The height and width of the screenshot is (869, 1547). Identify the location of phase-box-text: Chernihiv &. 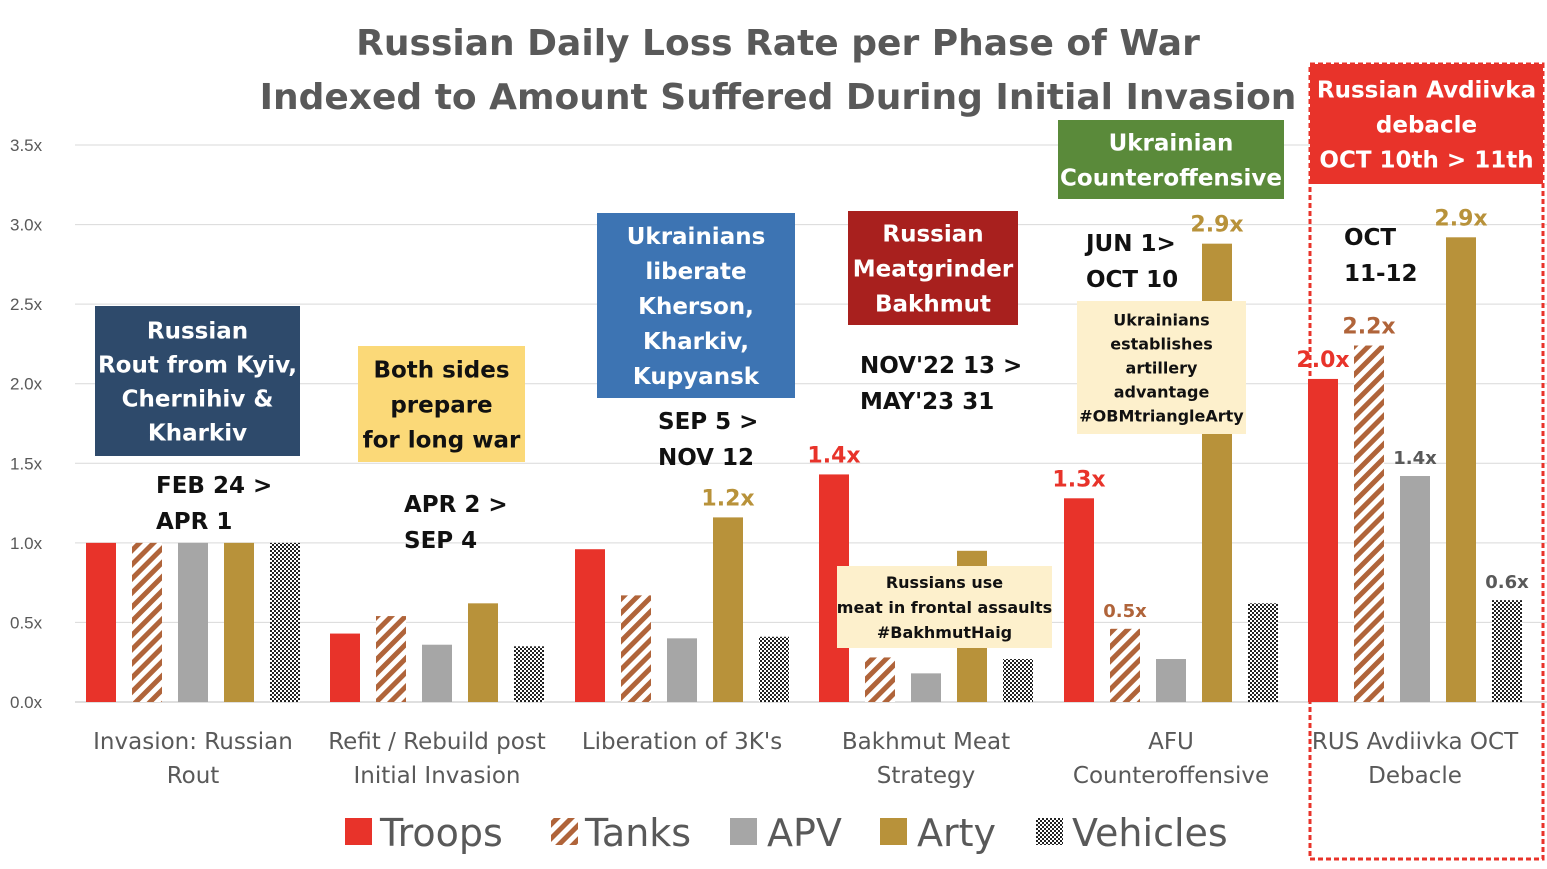
(198, 399).